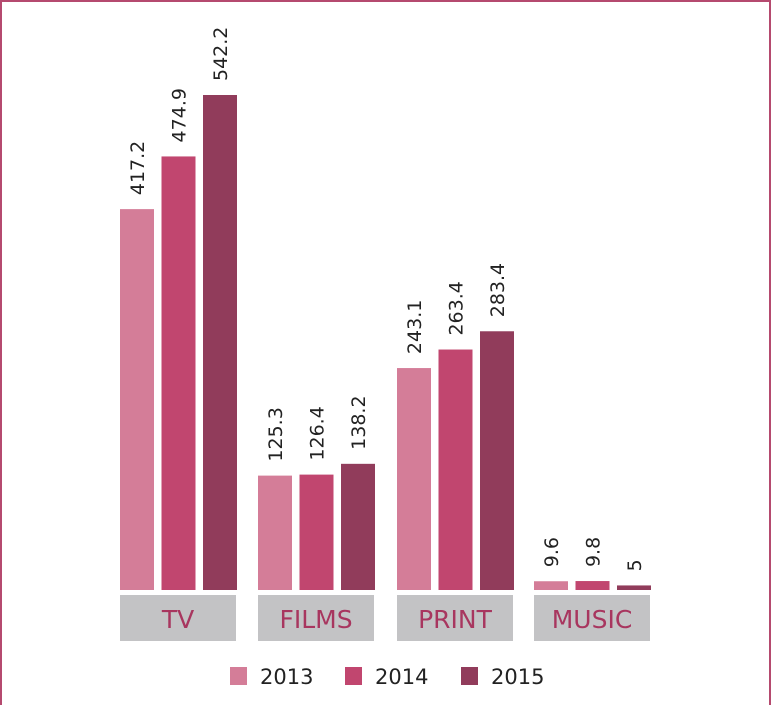 The image size is (771, 705). What do you see at coordinates (551, 585) in the screenshot?
I see `bar-music-2013` at bounding box center [551, 585].